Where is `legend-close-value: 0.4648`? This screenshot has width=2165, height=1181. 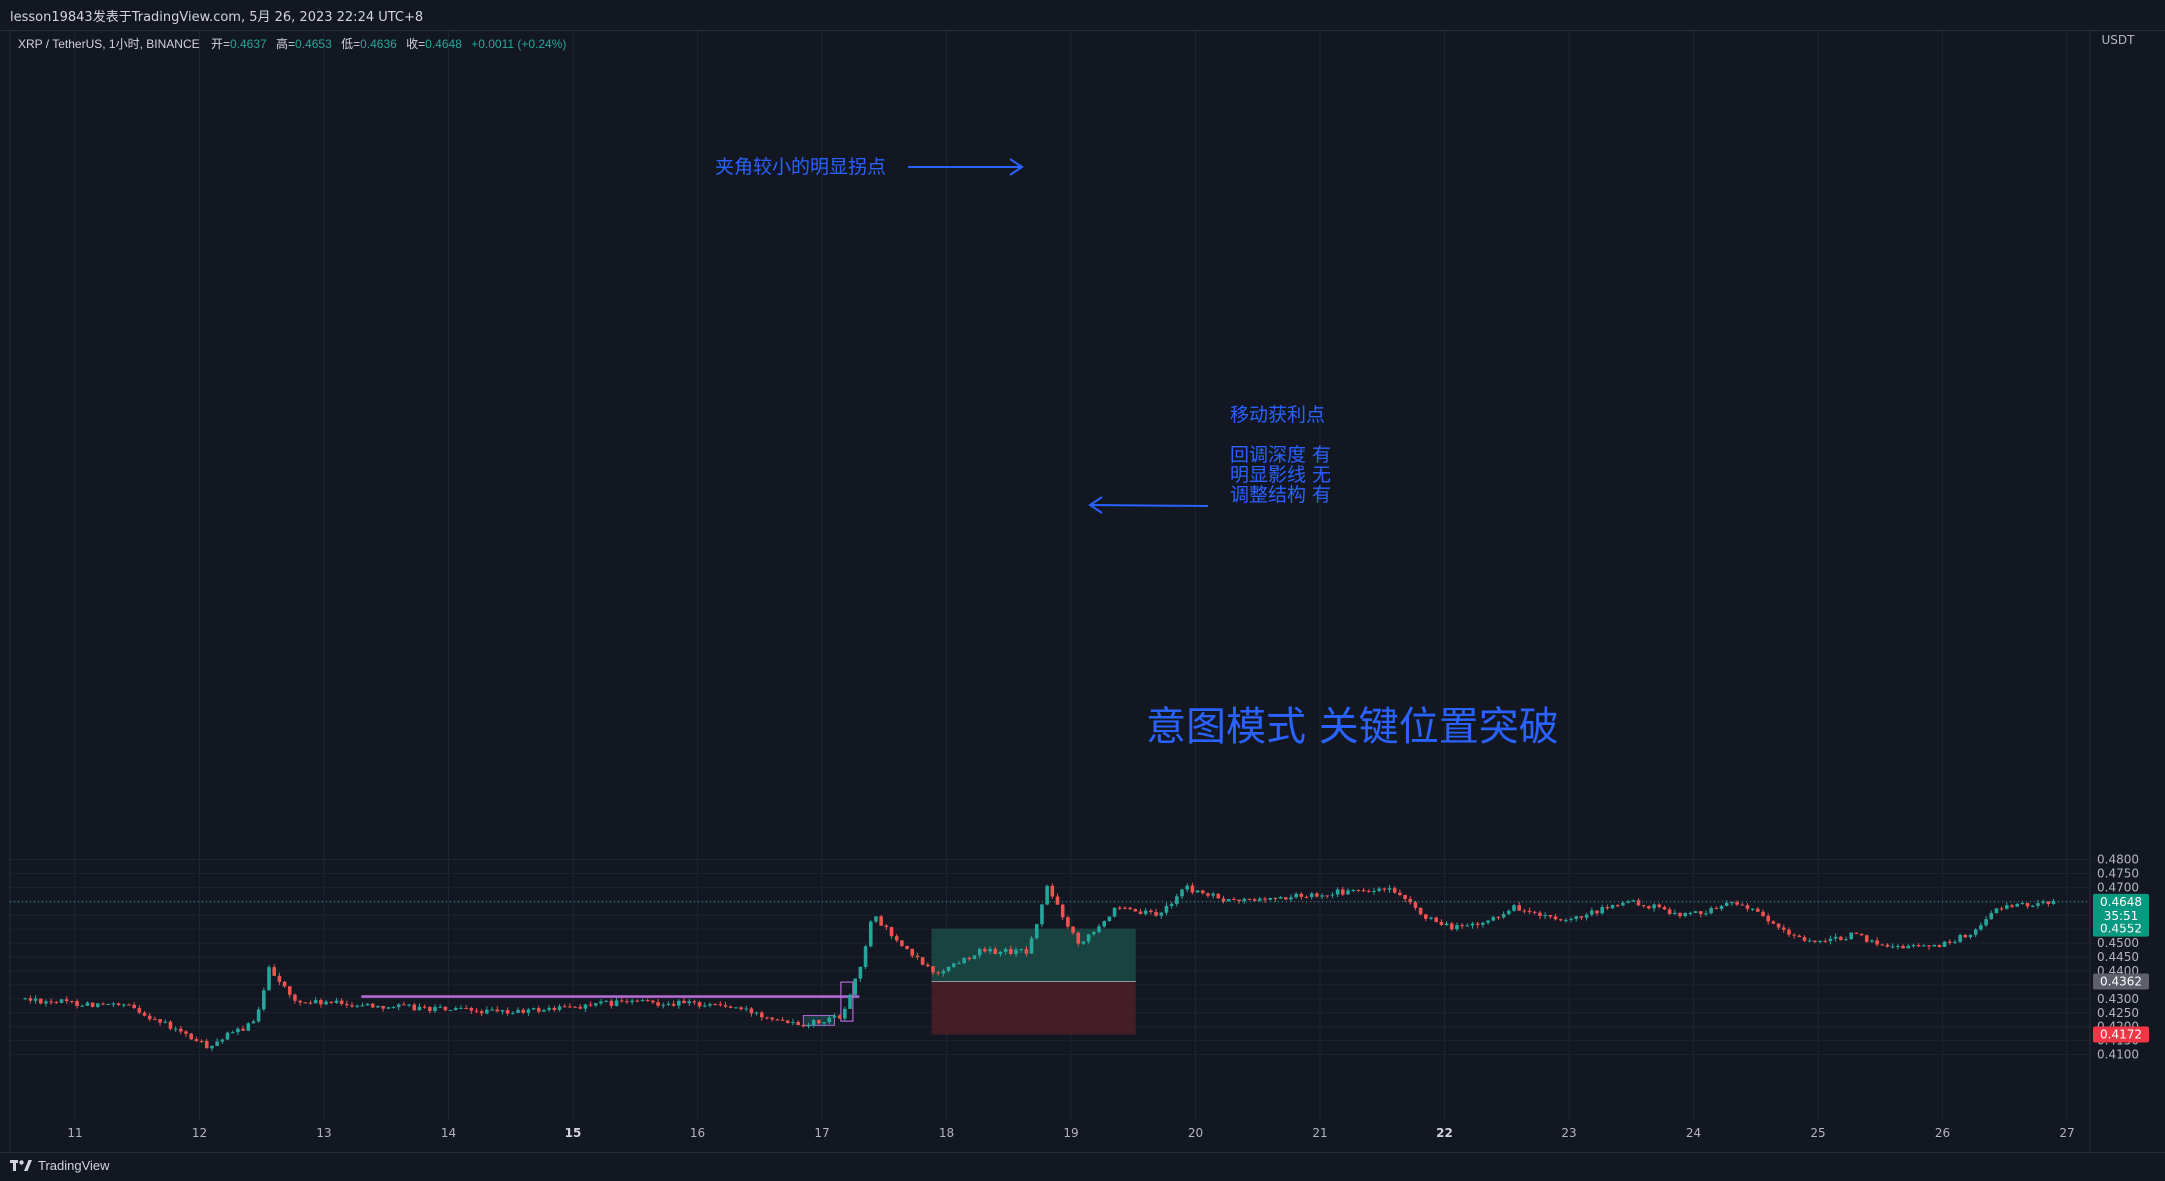 legend-close-value: 0.4648 is located at coordinates (443, 44).